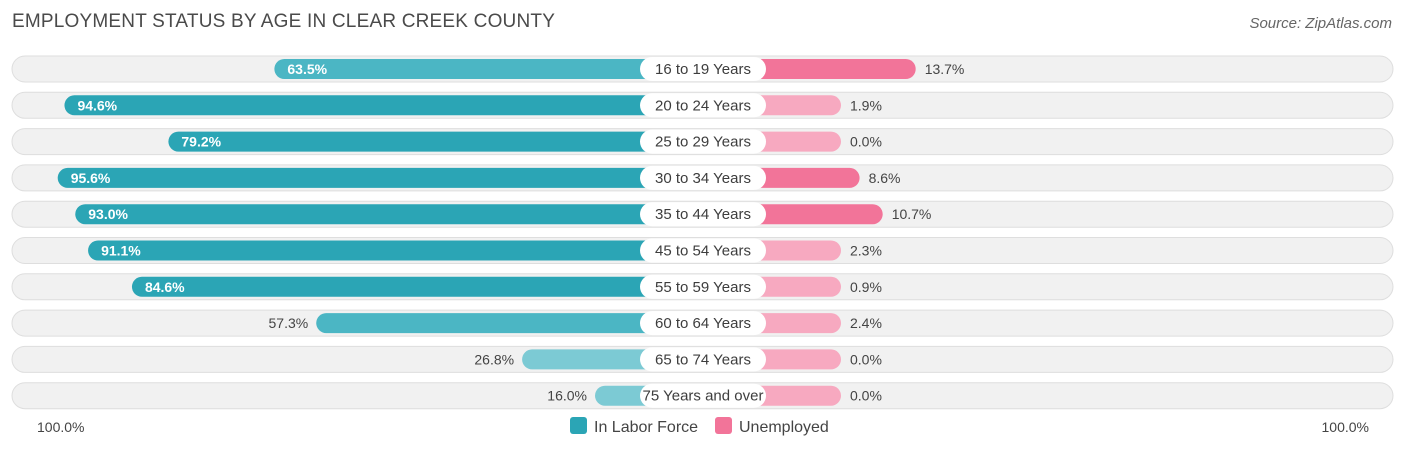 The height and width of the screenshot is (451, 1406). Describe the element at coordinates (108, 214) in the screenshot. I see `value-label-labor-force: 93.0%` at that location.